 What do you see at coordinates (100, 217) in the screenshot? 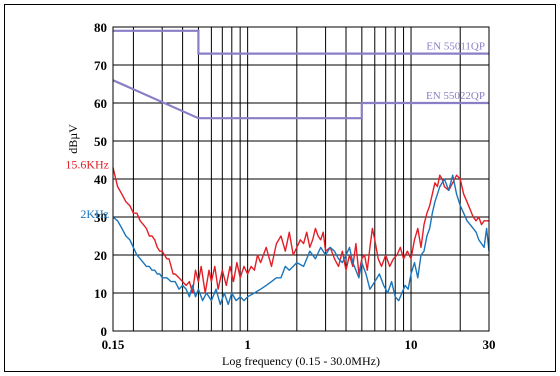
I see `y-tick-label: 30` at bounding box center [100, 217].